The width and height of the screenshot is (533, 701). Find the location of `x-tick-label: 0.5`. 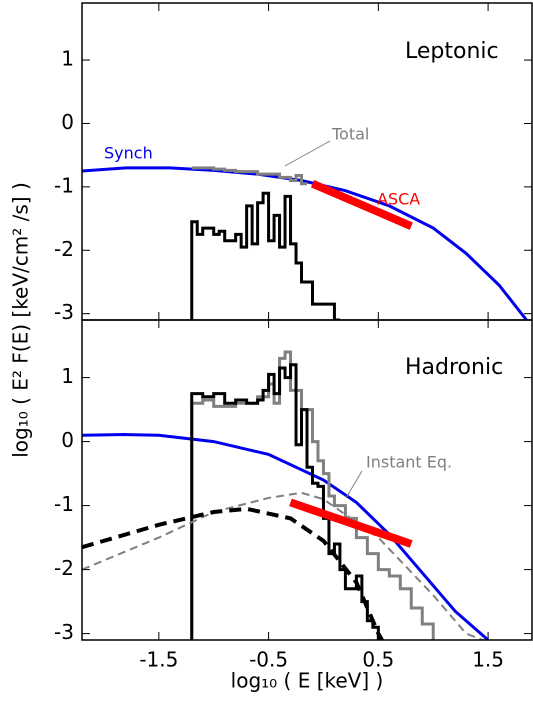

x-tick-label: 0.5 is located at coordinates (378, 660).